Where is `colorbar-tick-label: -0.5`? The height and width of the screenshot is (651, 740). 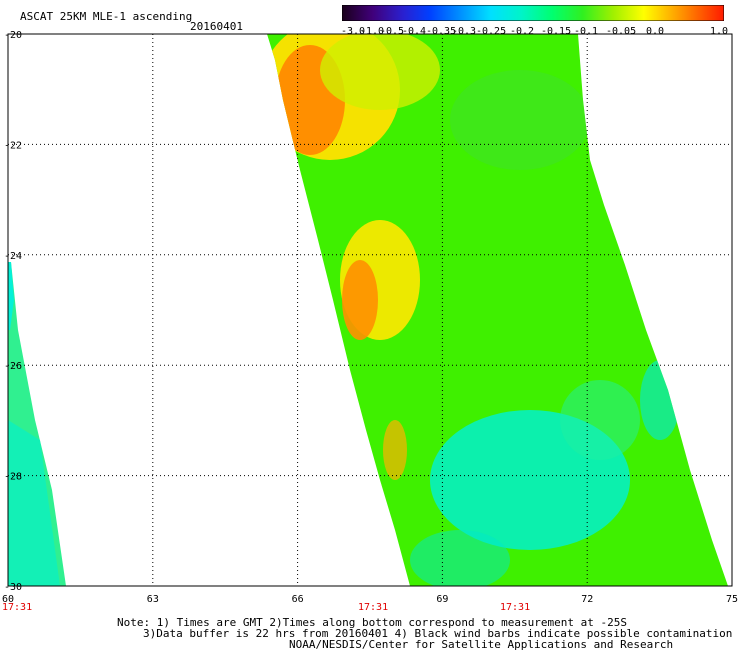 colorbar-tick-label: -0.5 is located at coordinates (392, 31).